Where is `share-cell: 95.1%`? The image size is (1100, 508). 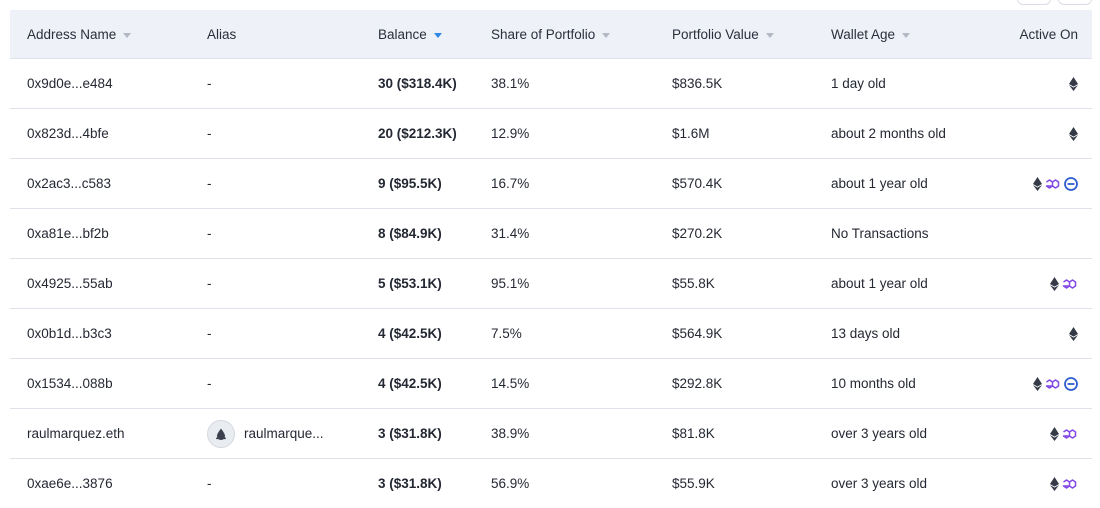
share-cell: 95.1% is located at coordinates (510, 283).